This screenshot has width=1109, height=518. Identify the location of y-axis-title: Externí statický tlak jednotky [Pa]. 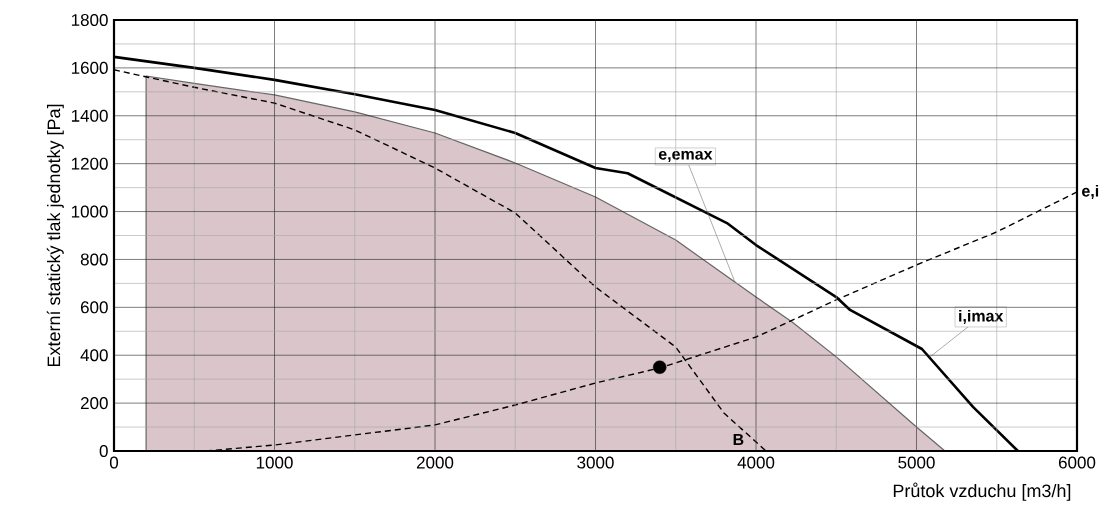
(55, 235).